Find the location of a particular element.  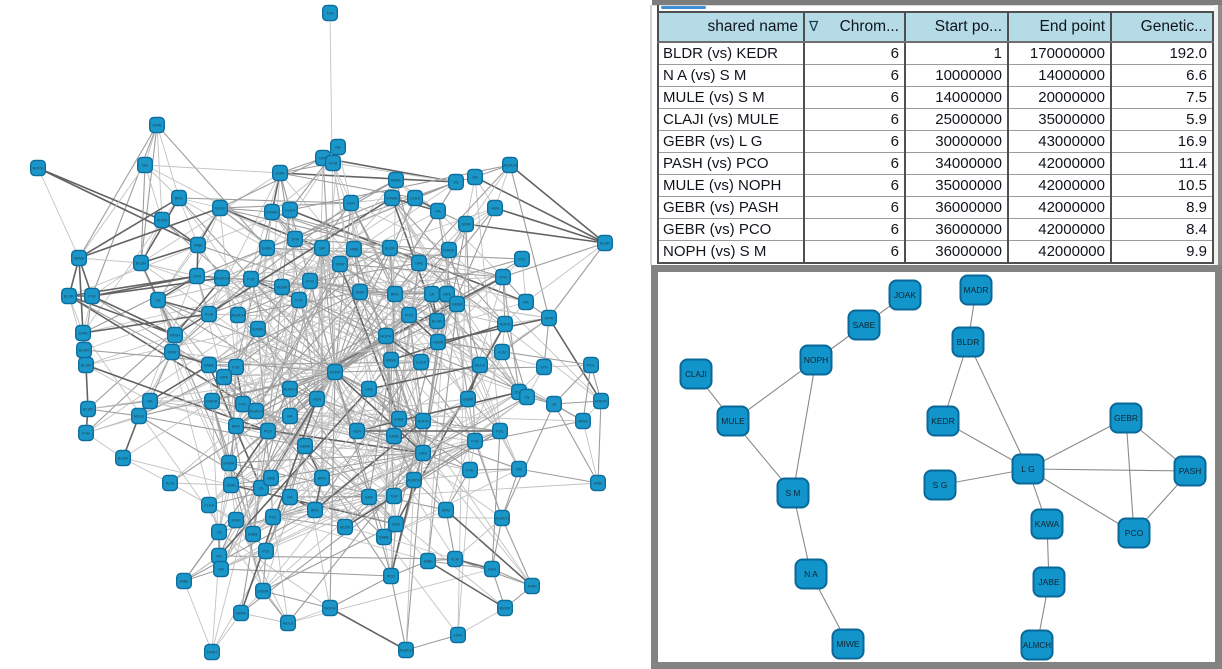

svg-text: TUR is located at coordinates (394, 497).